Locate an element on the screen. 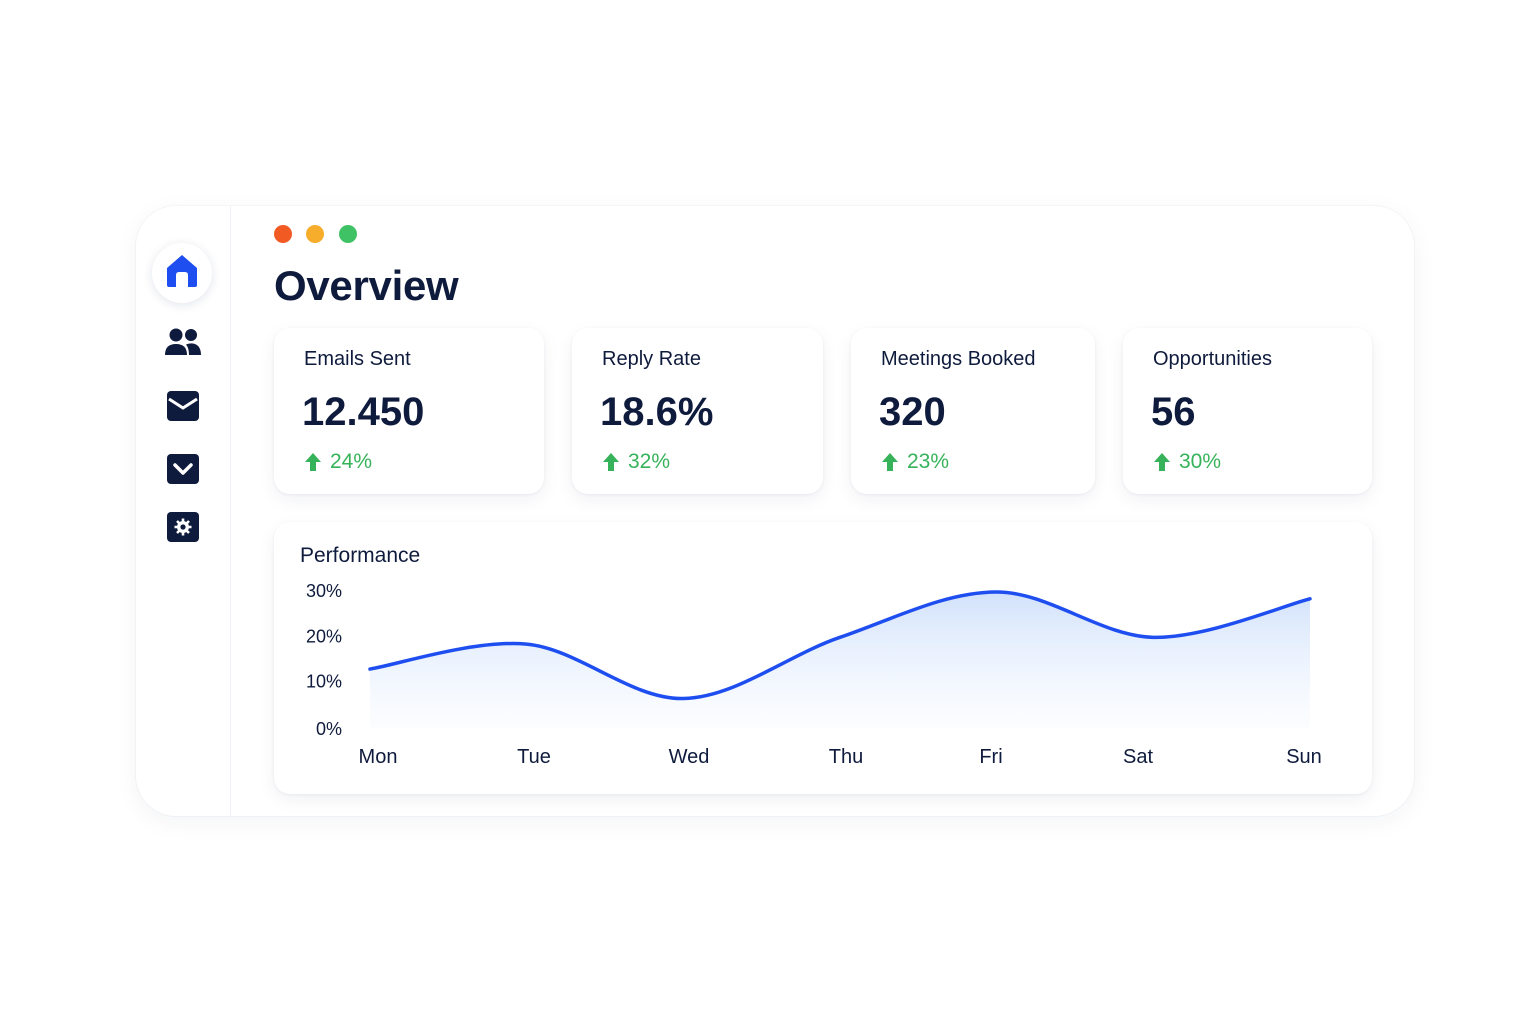 The image size is (1536, 1024). series-area is located at coordinates (840, 660).